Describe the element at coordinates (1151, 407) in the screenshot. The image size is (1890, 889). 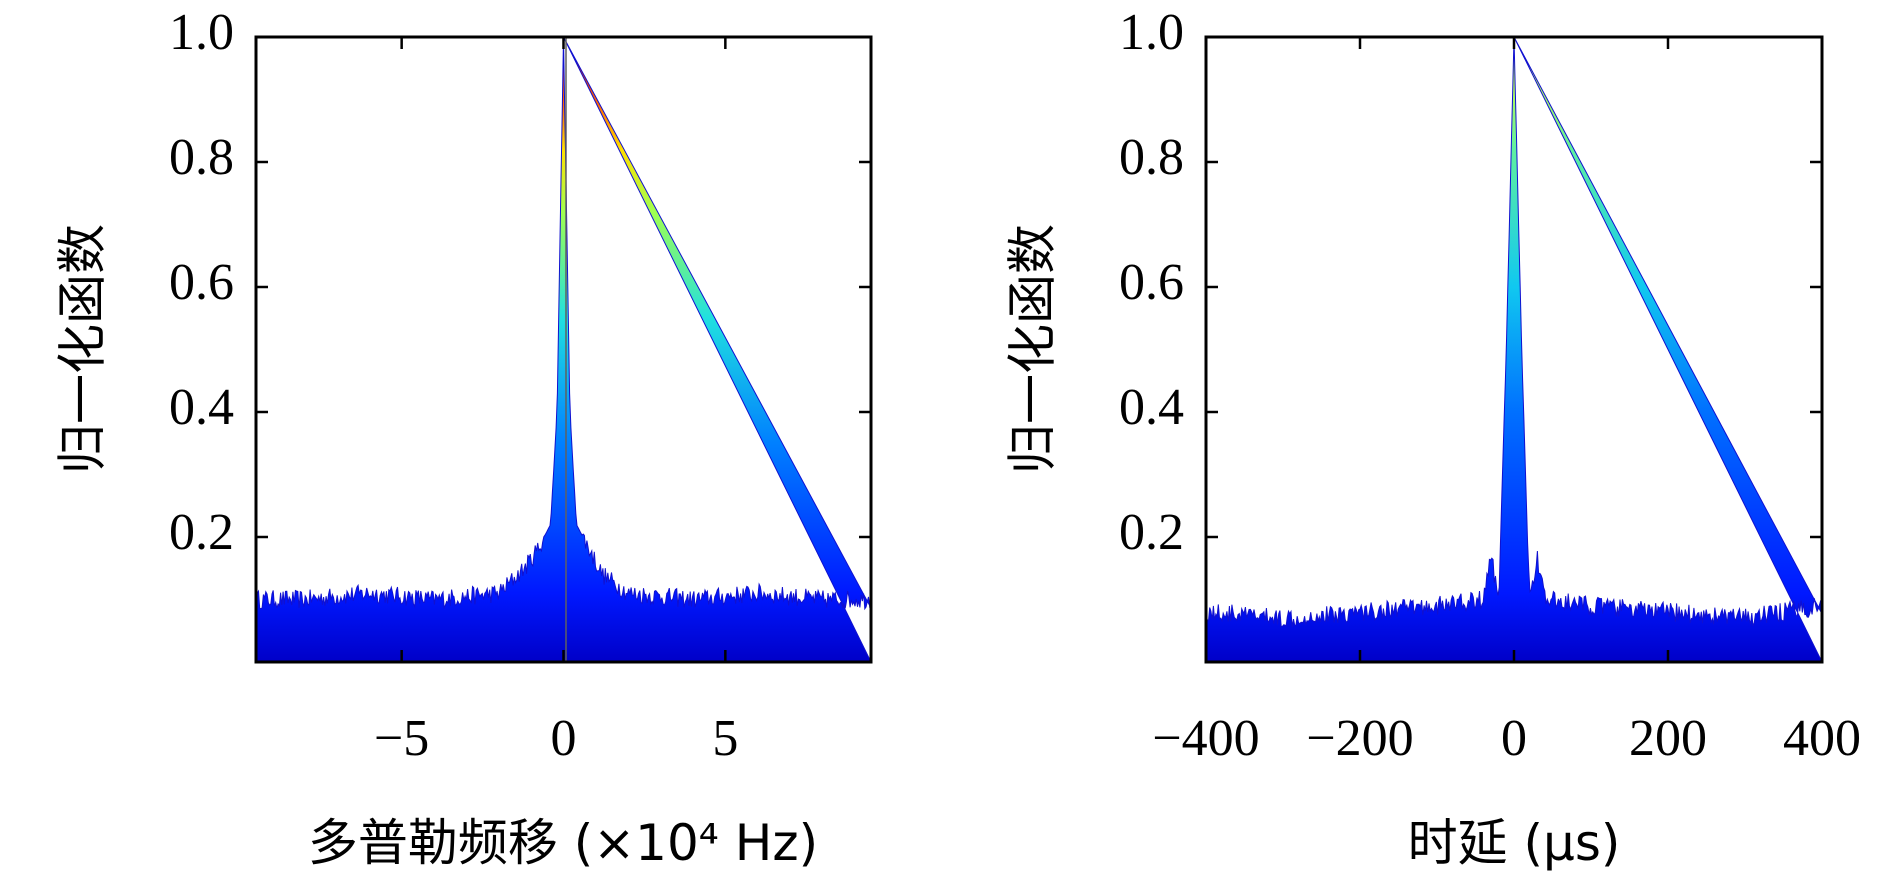
I see `delay-y-tick-label: 0.4` at that location.